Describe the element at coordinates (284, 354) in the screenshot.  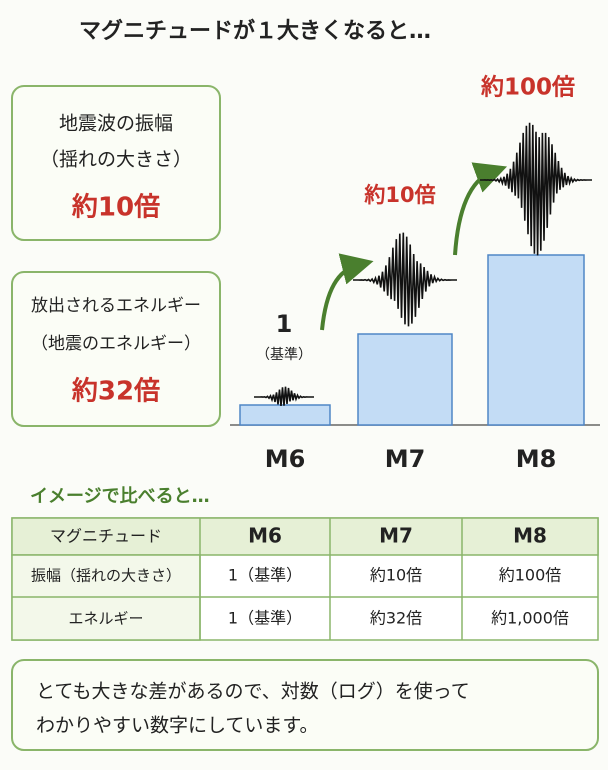
I see `annotation: （基準）` at that location.